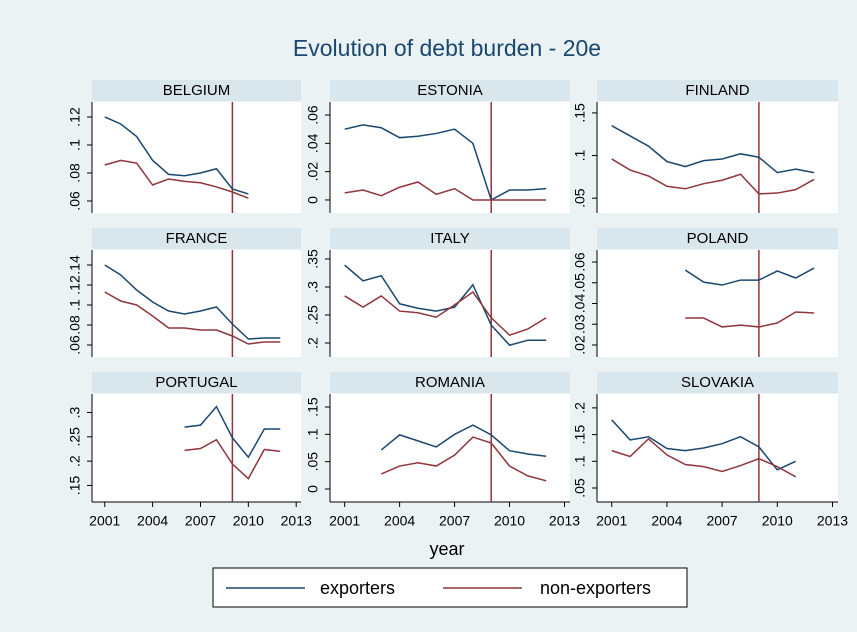  I want to click on y-tick-label: .35, so click(313, 259).